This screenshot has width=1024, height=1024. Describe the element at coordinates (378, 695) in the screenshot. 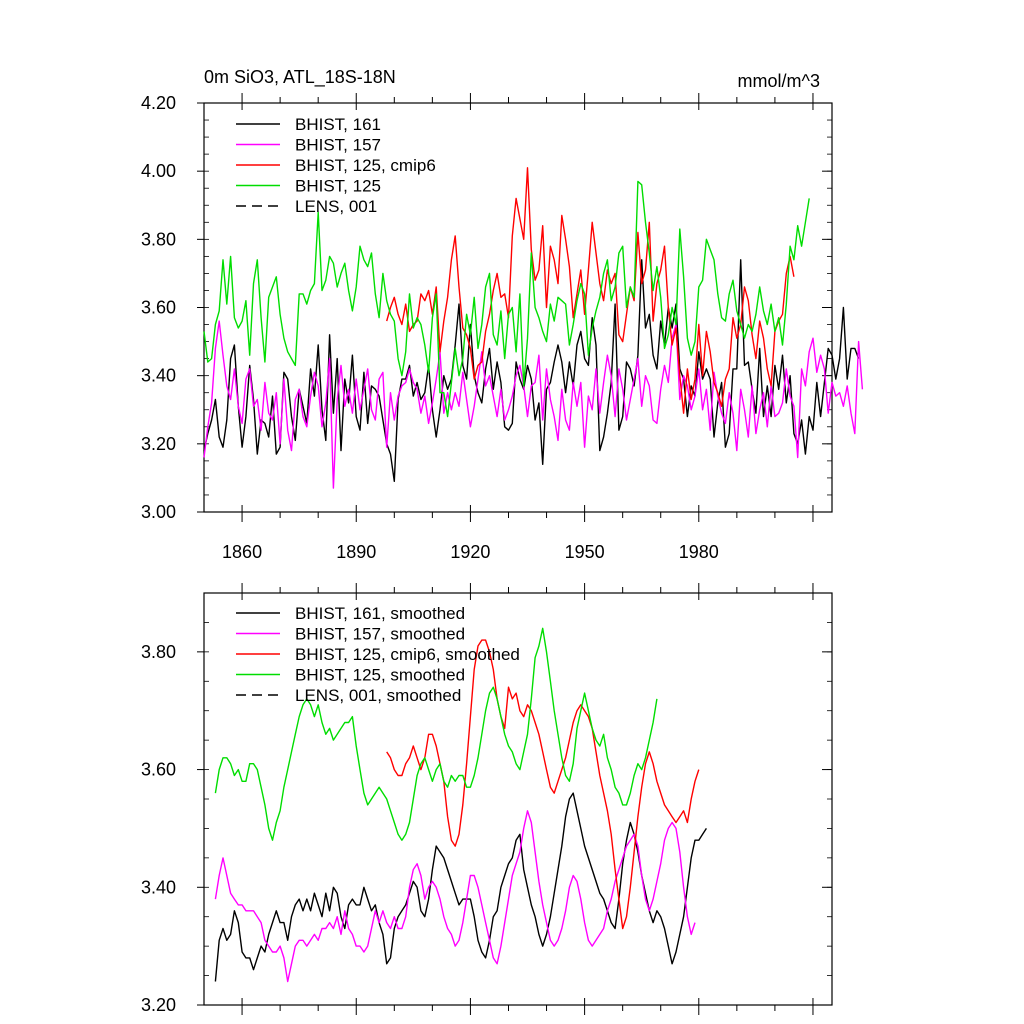

I see `legend-label: LENS, 001, smoothed` at that location.